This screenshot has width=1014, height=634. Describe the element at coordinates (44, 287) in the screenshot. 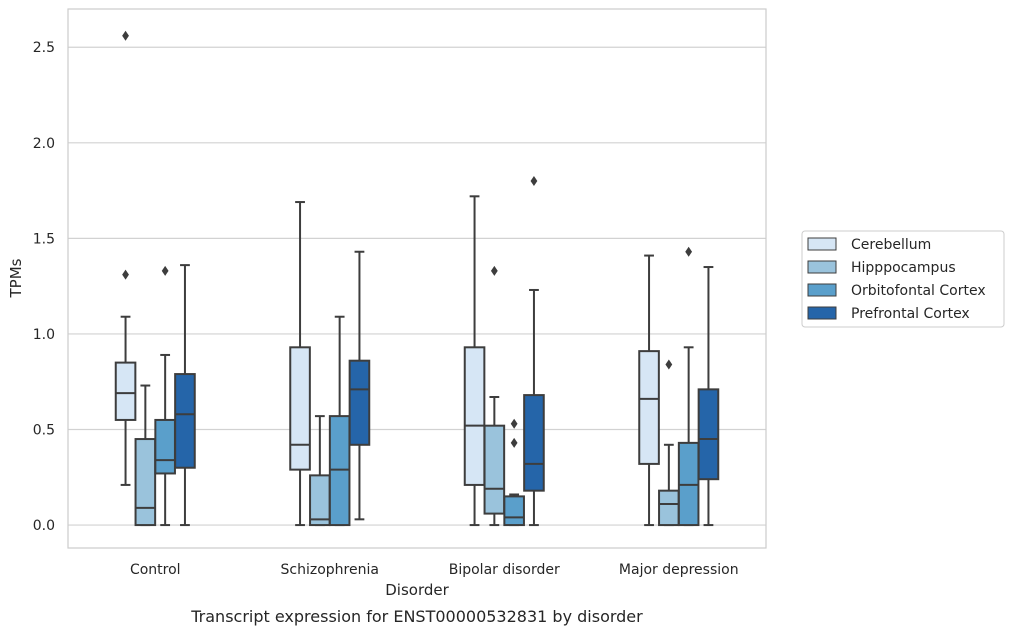

I see `y-tick-labels: 0.0 0.5 1.0 1.5 2.0 2.5` at that location.